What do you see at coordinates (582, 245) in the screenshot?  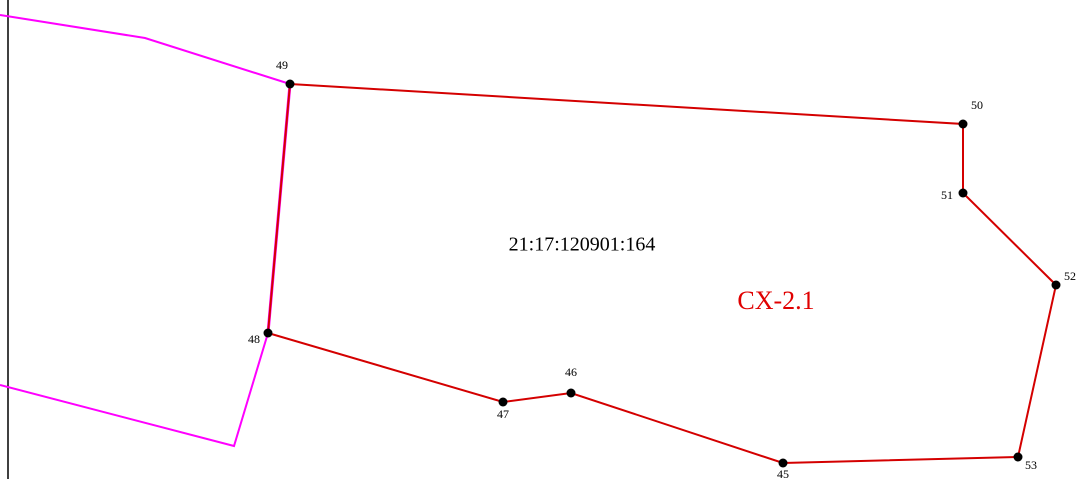 I see `cadastral-number: 21:17:120901:164` at bounding box center [582, 245].